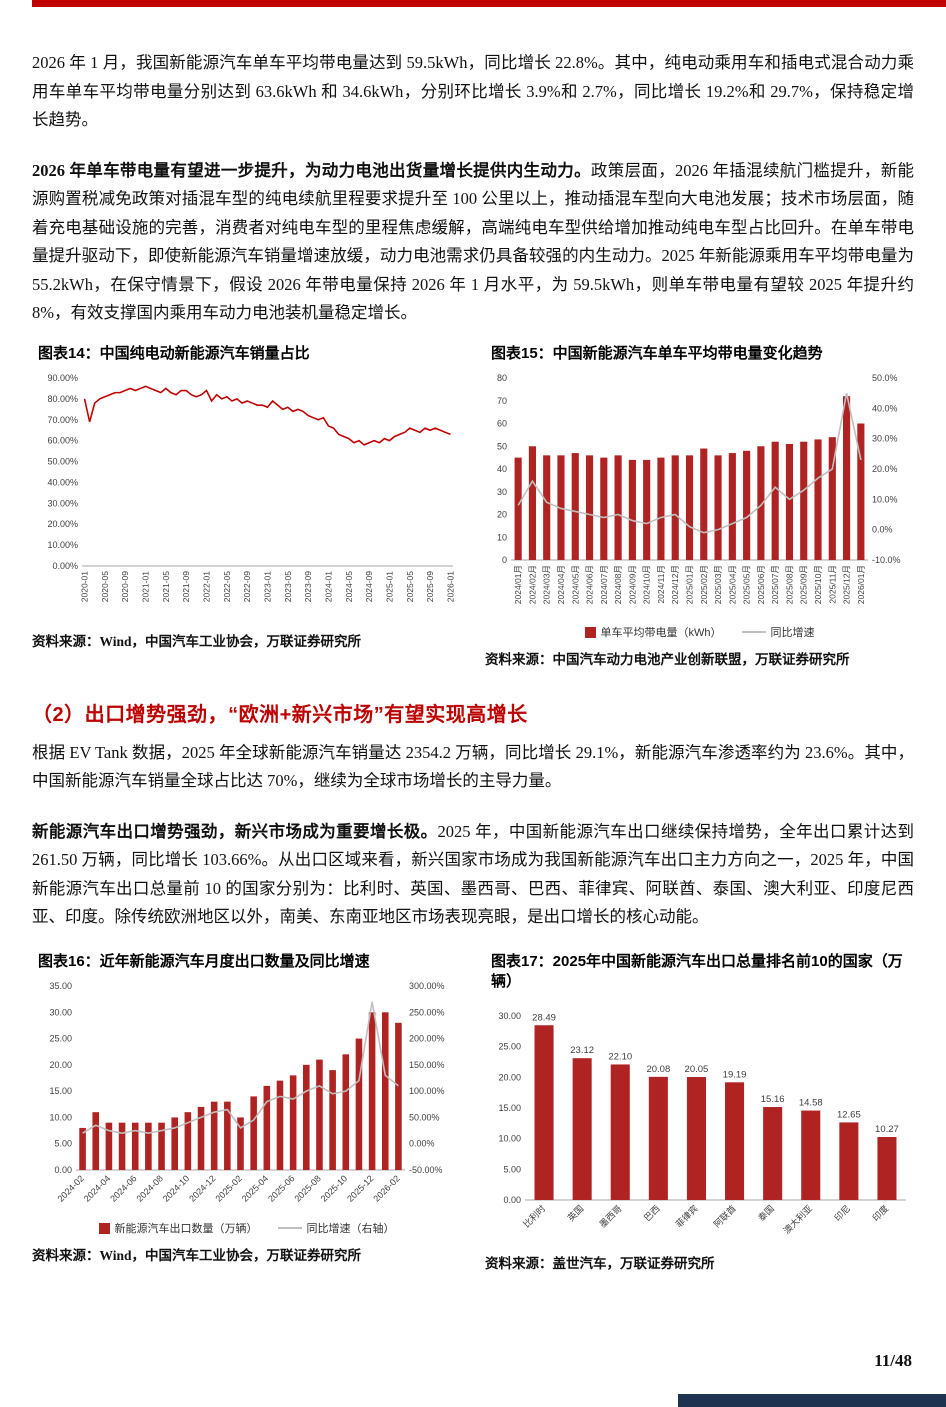  Describe the element at coordinates (166, 586) in the screenshot. I see `svg-text: 2021-05` at that location.